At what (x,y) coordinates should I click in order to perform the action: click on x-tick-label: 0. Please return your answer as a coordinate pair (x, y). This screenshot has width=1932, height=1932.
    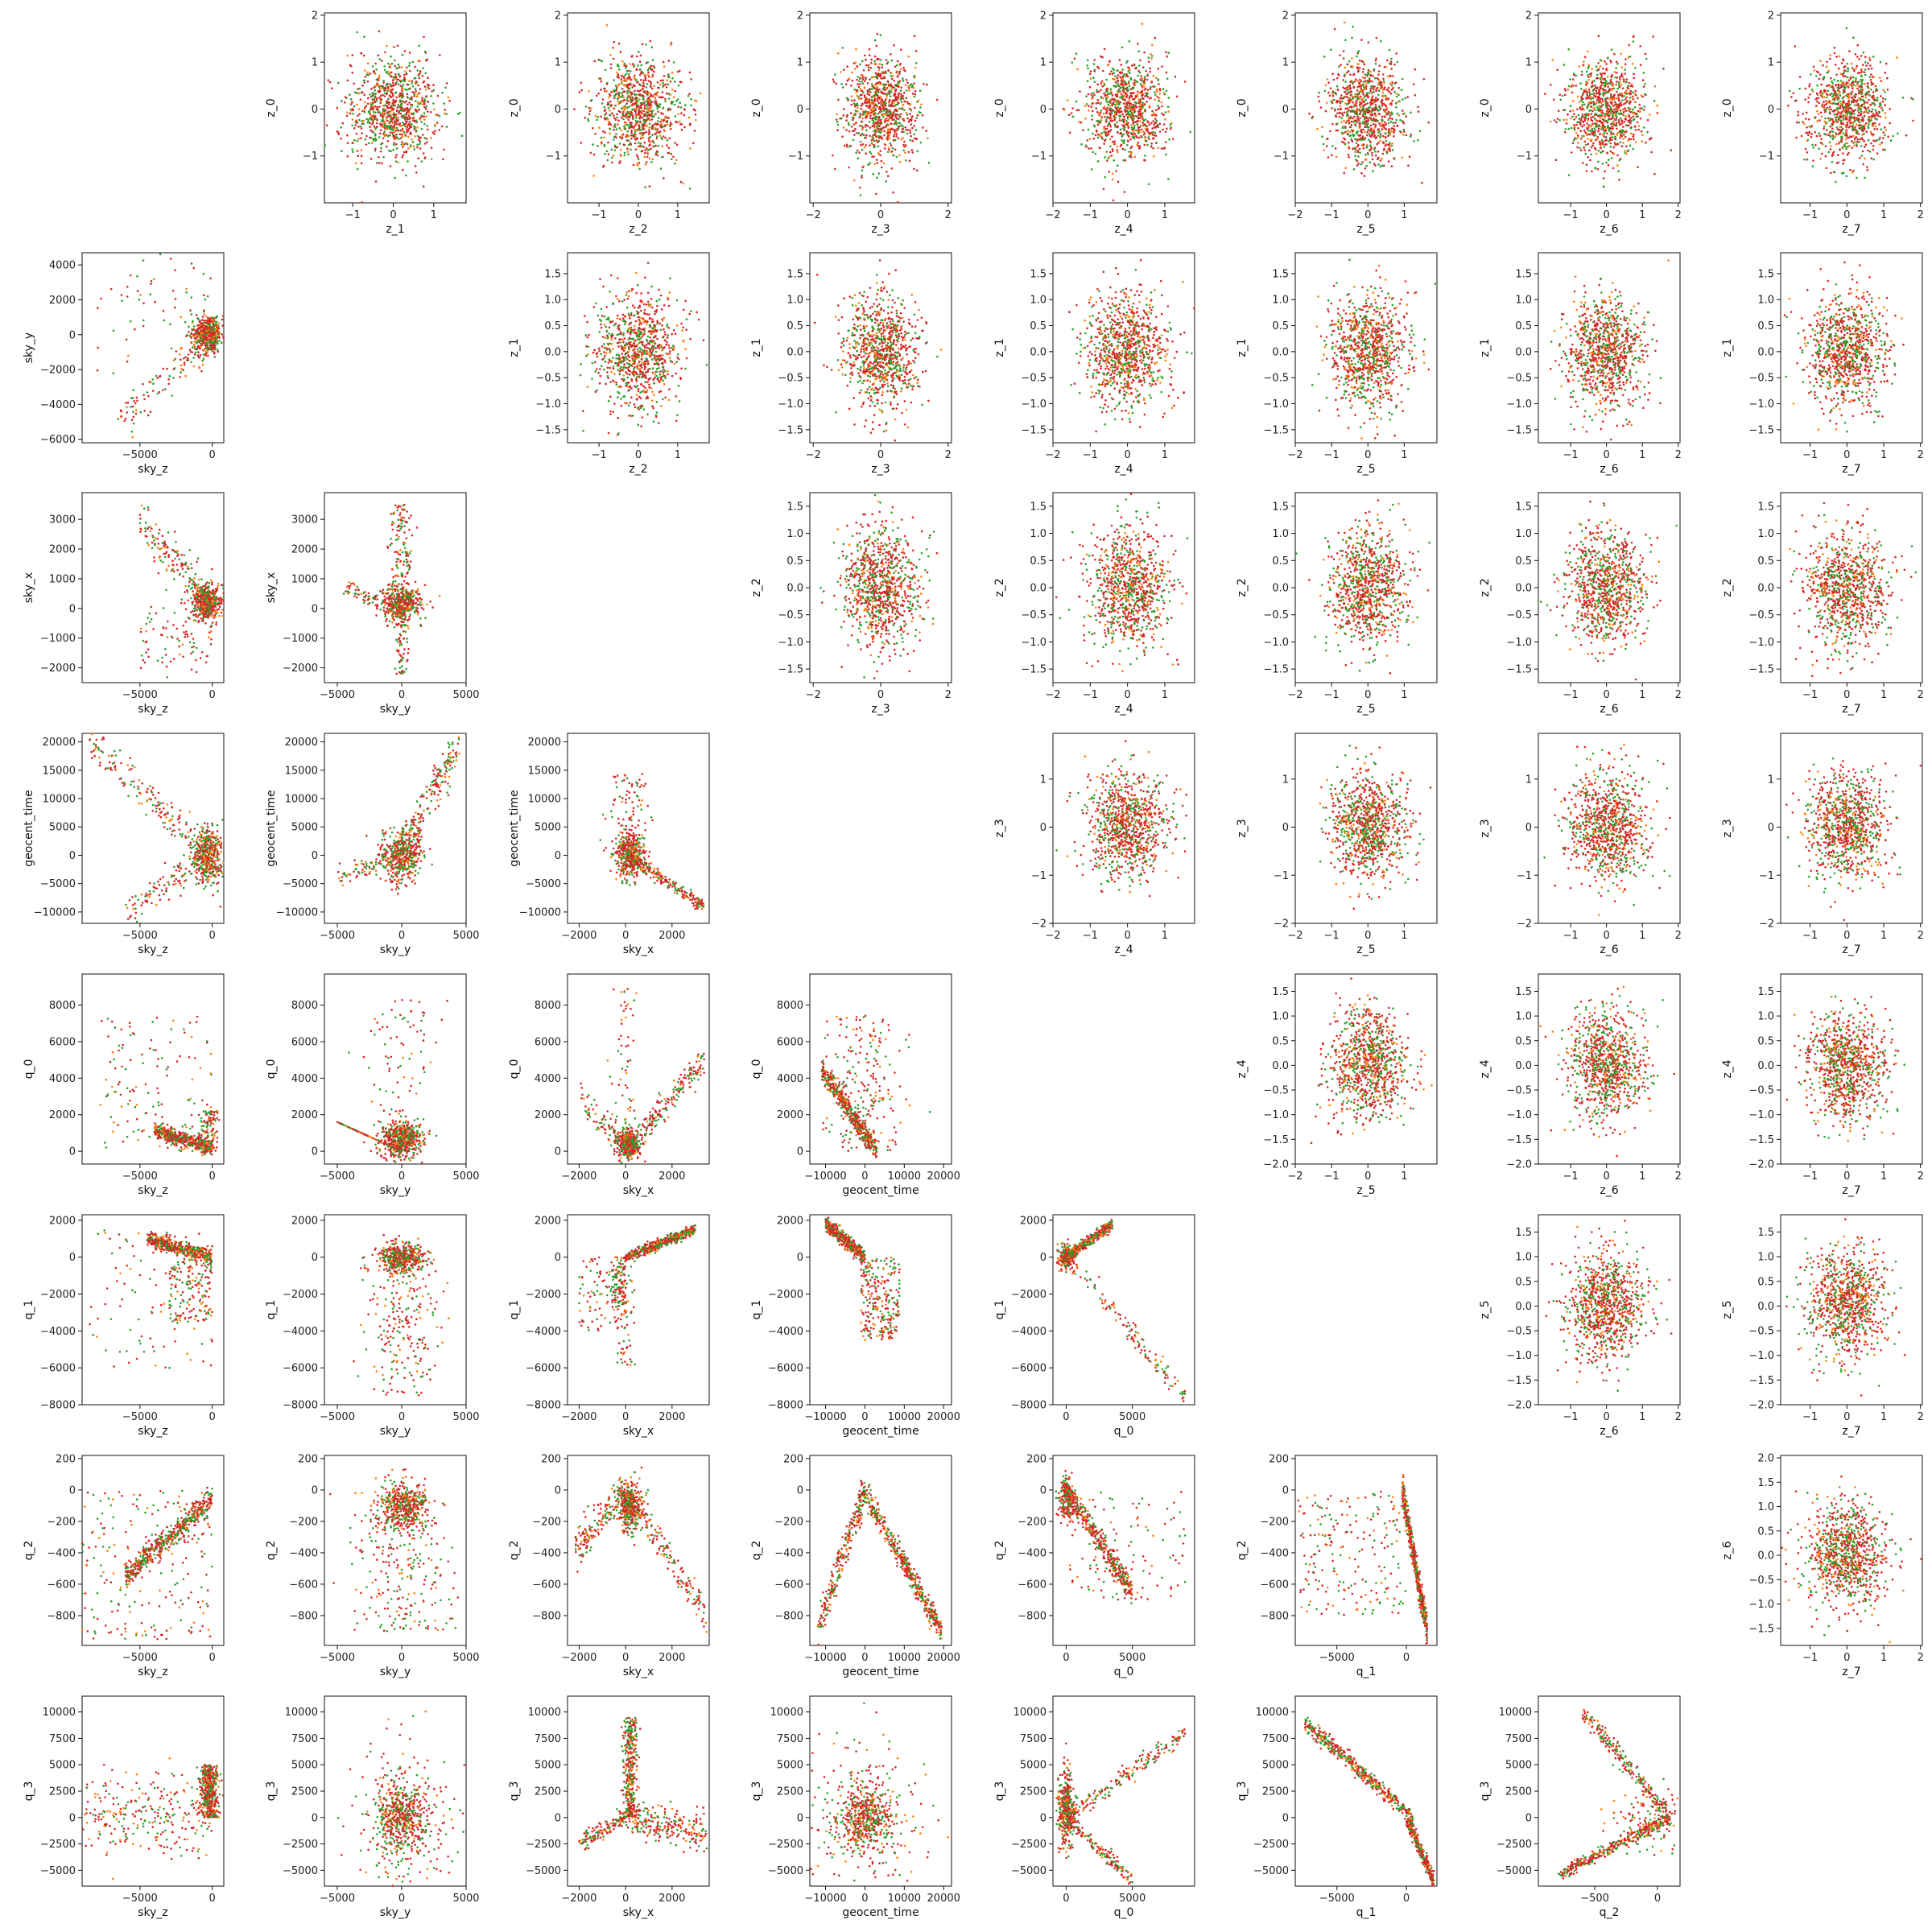
    Looking at the image, I should click on (393, 215).